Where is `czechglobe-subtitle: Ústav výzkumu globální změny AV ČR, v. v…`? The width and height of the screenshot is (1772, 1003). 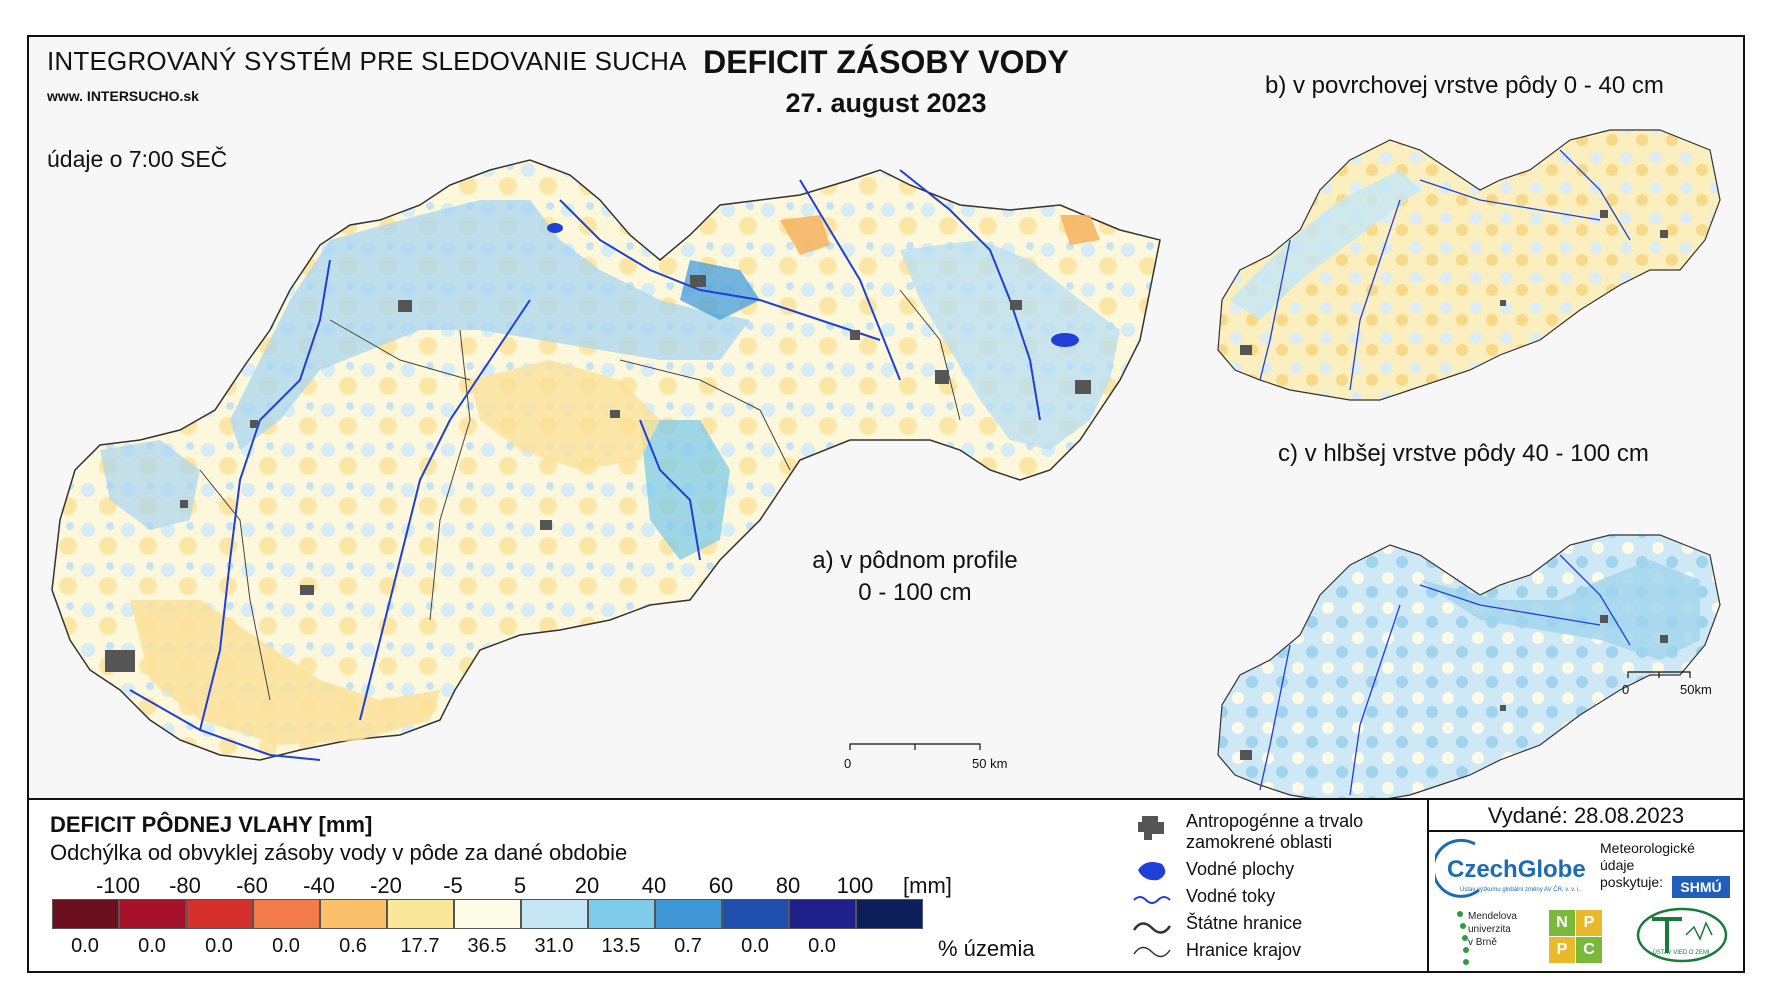
czechglobe-subtitle: Ústav výzkumu globální změny AV ČR, v. v… is located at coordinates (1520, 890).